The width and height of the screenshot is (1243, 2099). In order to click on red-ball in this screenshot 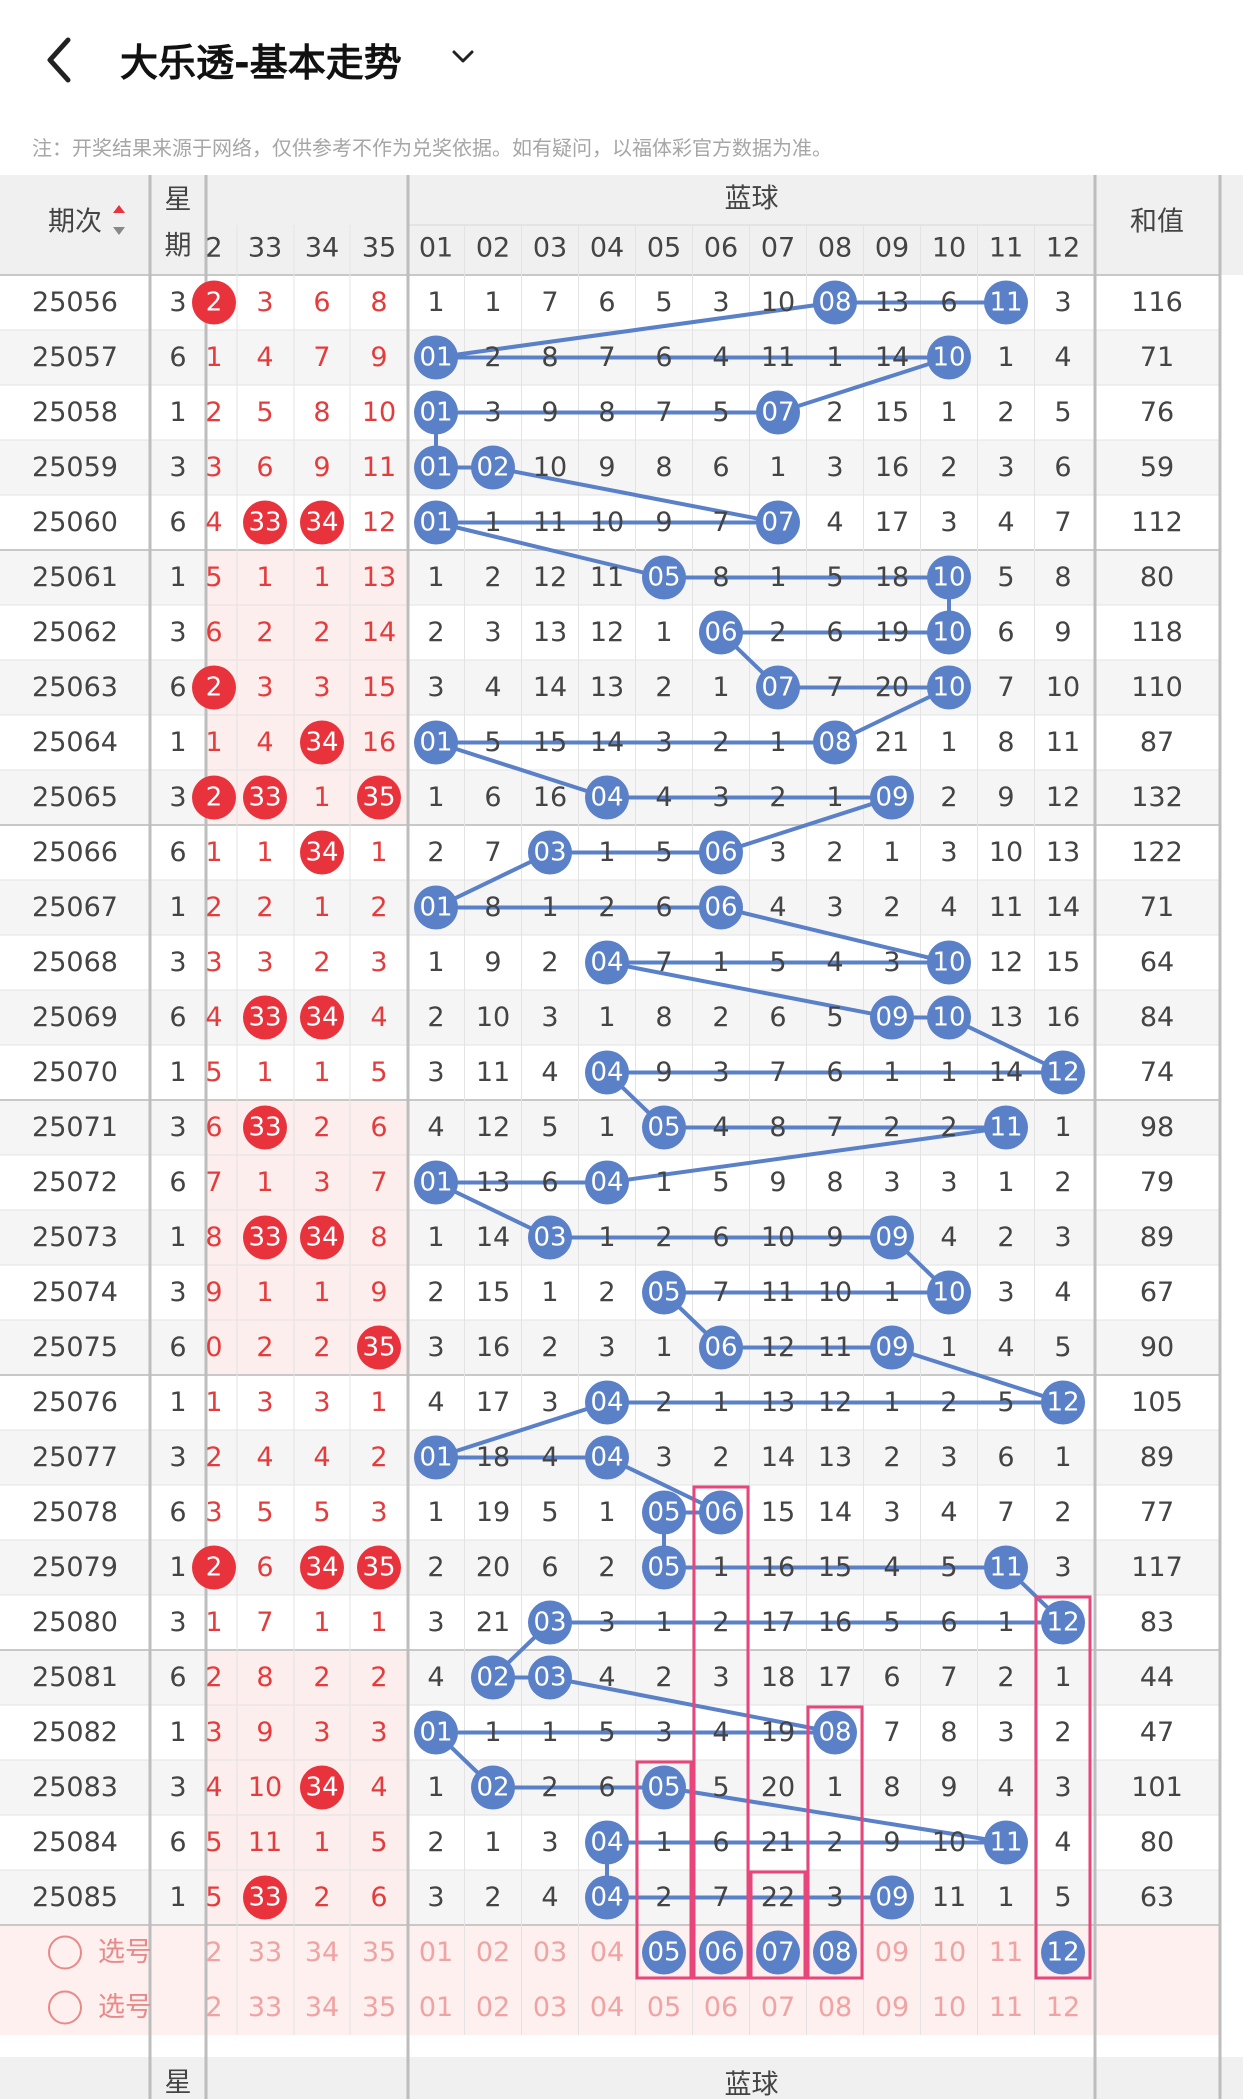, I will do `click(379, 797)`.